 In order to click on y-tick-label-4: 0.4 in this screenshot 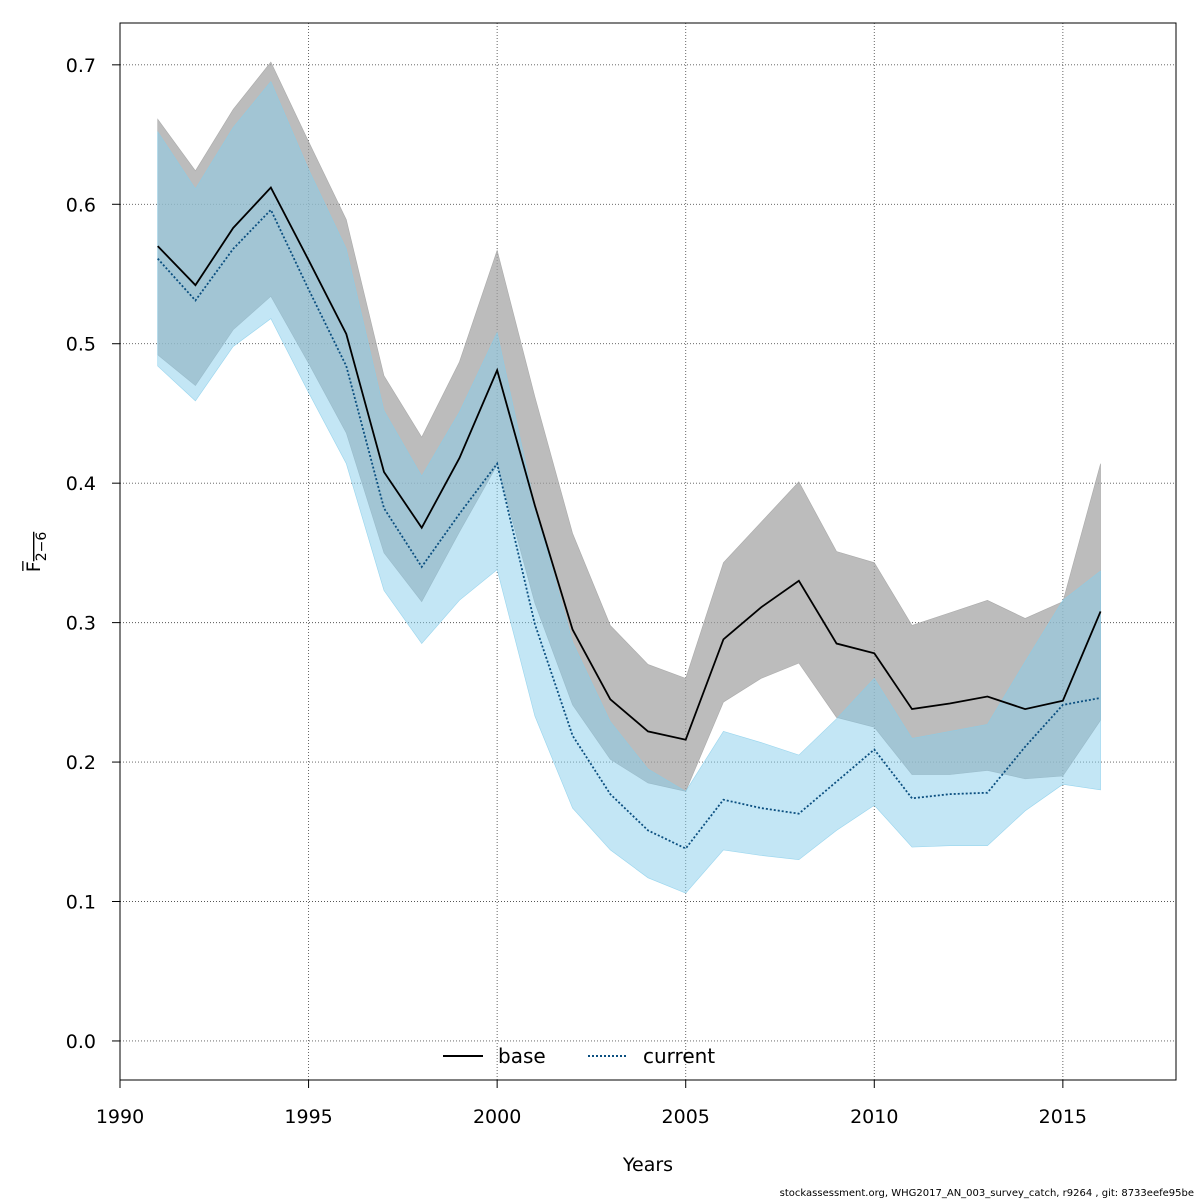, I will do `click(81, 484)`.